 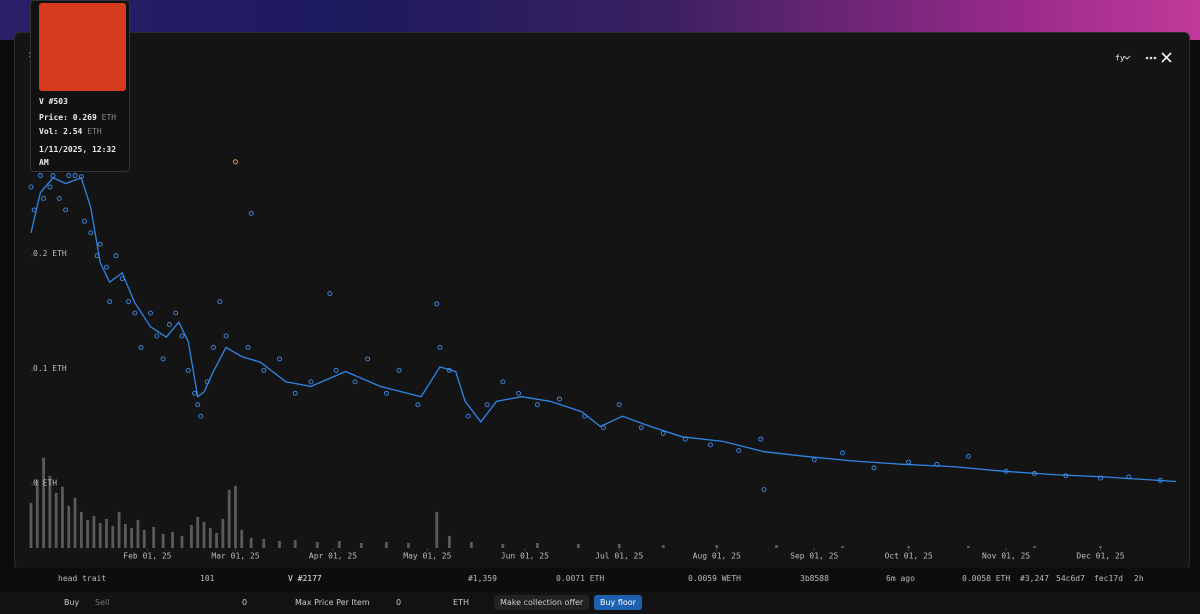 I want to click on tooltip-name: V #503, so click(x=53, y=101).